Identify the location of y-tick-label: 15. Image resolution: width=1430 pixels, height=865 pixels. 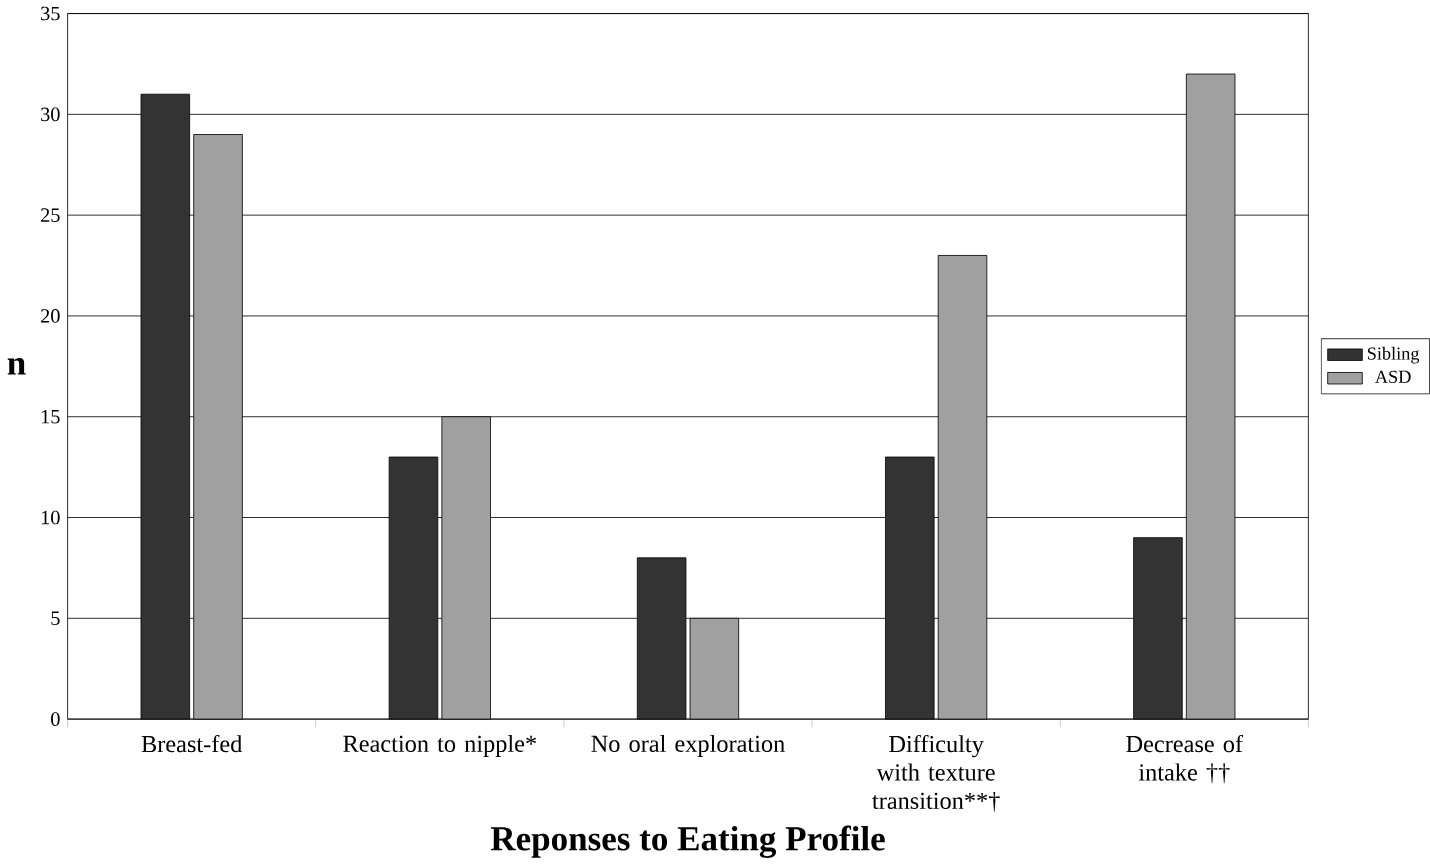
(50, 417).